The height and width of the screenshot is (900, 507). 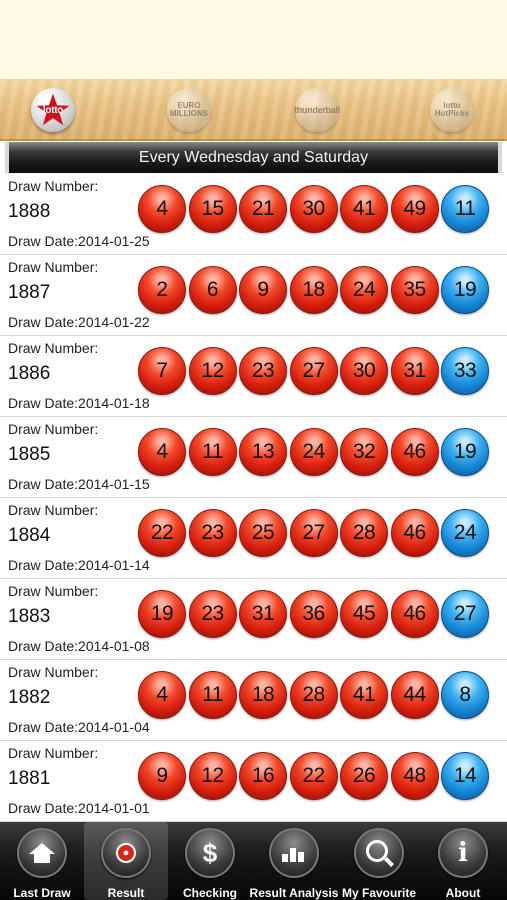 I want to click on game-hotpicks-button: lotto HotPicks, so click(x=452, y=110).